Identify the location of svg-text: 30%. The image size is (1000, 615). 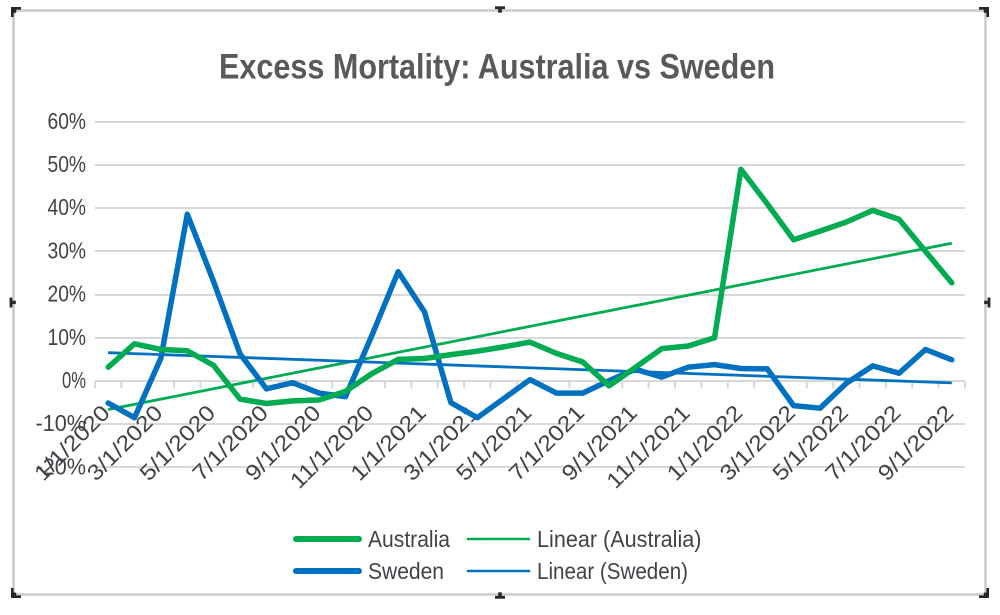
(67, 250).